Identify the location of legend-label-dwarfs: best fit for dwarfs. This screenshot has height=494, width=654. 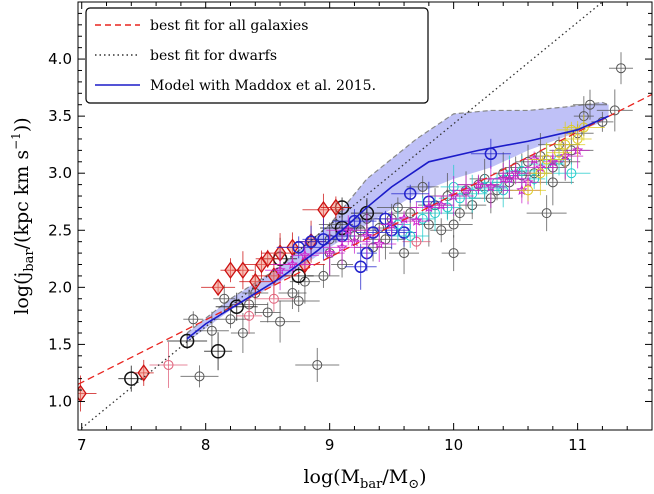
(213, 56).